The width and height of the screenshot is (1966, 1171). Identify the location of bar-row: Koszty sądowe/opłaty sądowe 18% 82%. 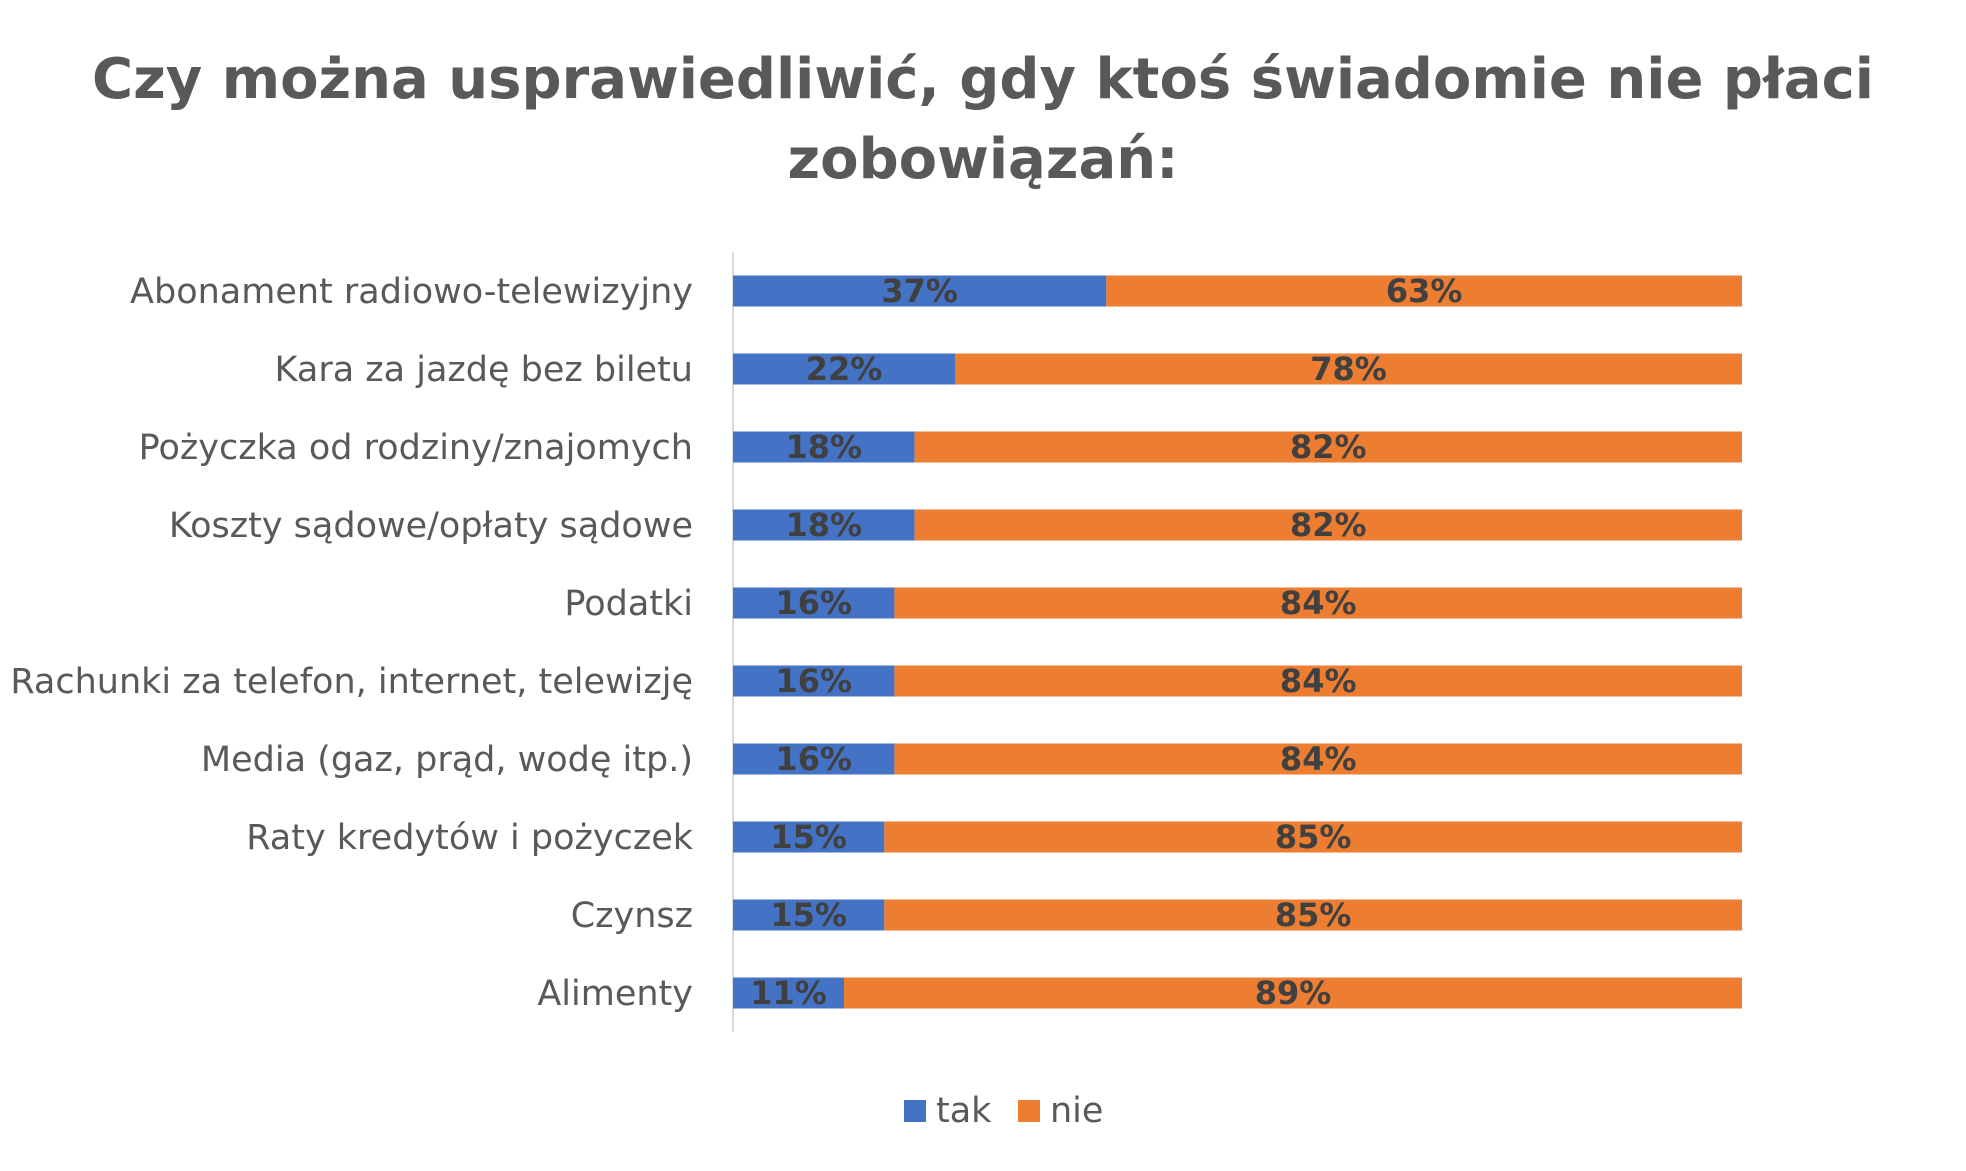
(955, 526).